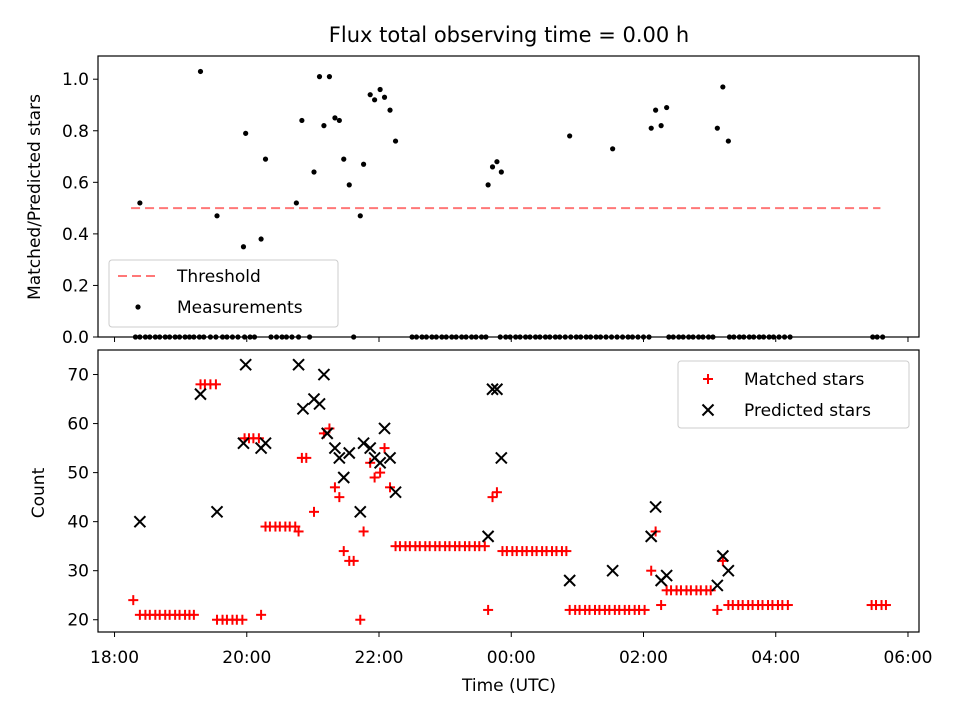 This screenshot has height=720, width=960. Describe the element at coordinates (509, 35) in the screenshot. I see `figure-title: Flux total observing time = 0.00 h` at that location.